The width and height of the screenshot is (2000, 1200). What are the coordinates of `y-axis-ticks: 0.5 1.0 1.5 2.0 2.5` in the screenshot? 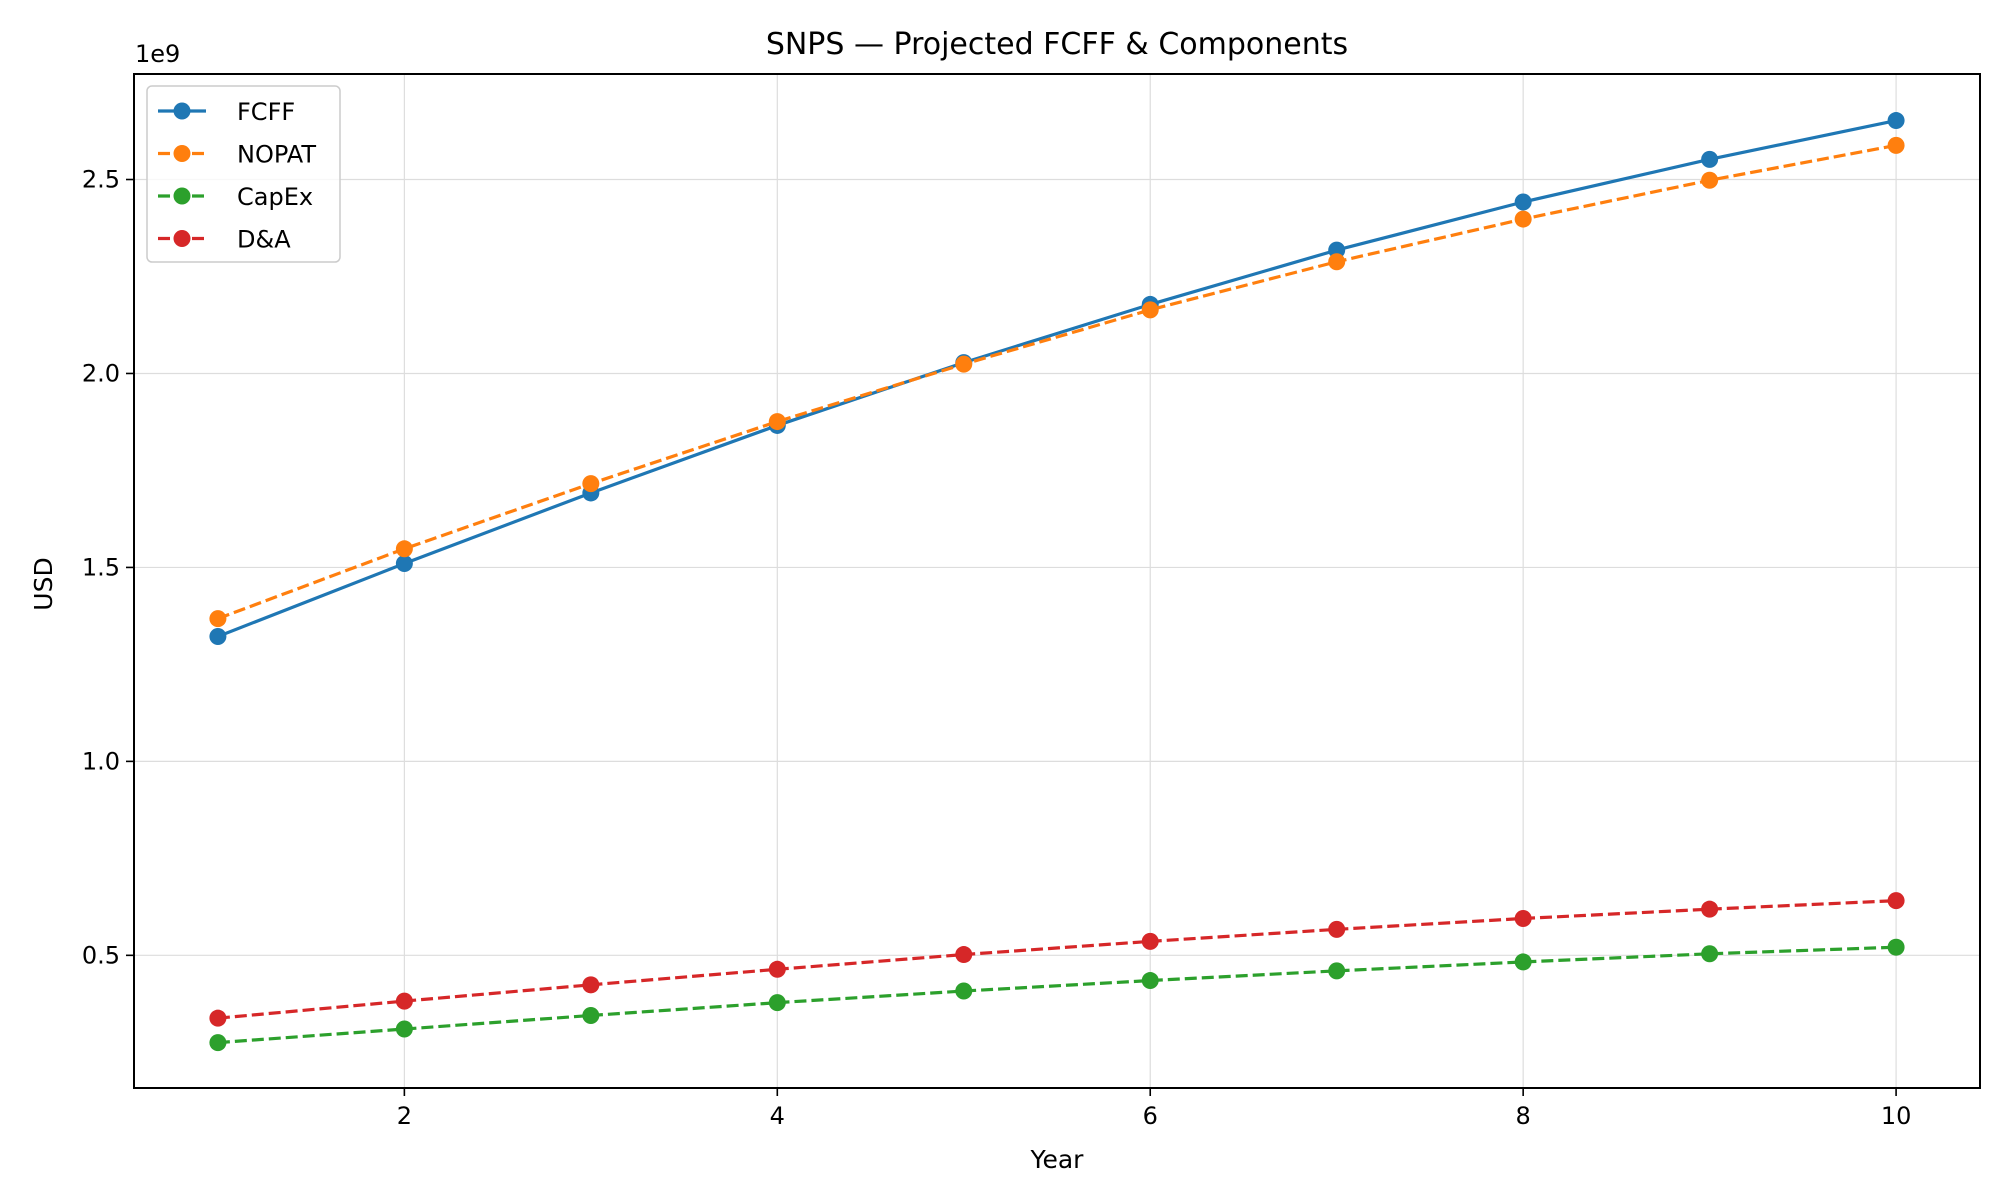 It's located at (108, 567).